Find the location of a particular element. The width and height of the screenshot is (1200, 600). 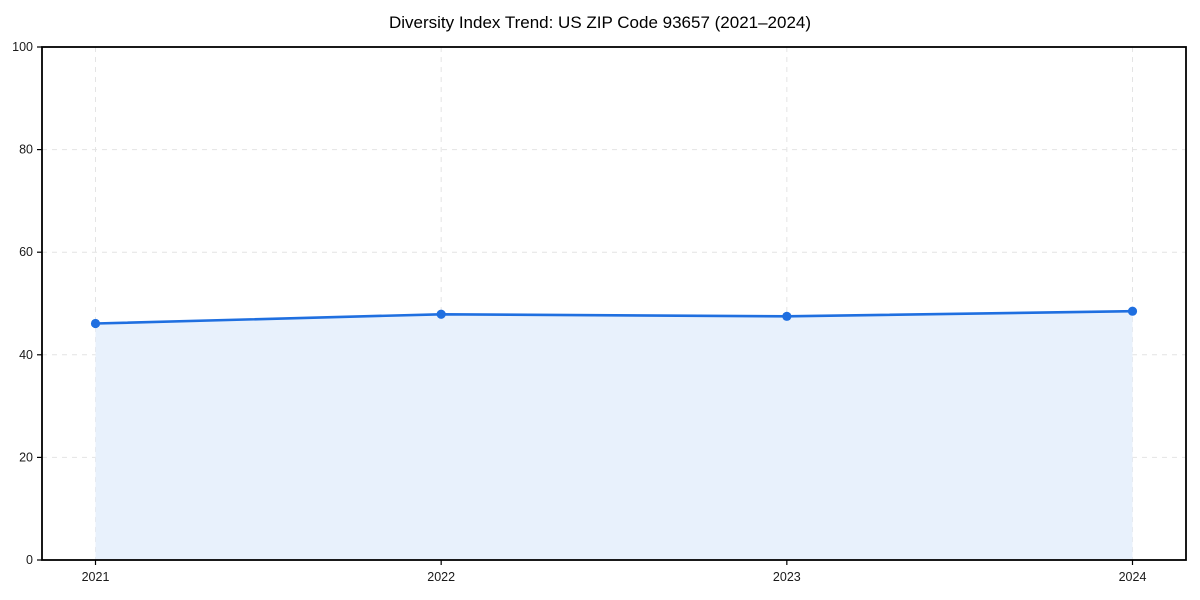

y-tick-label: 0 is located at coordinates (29, 560).